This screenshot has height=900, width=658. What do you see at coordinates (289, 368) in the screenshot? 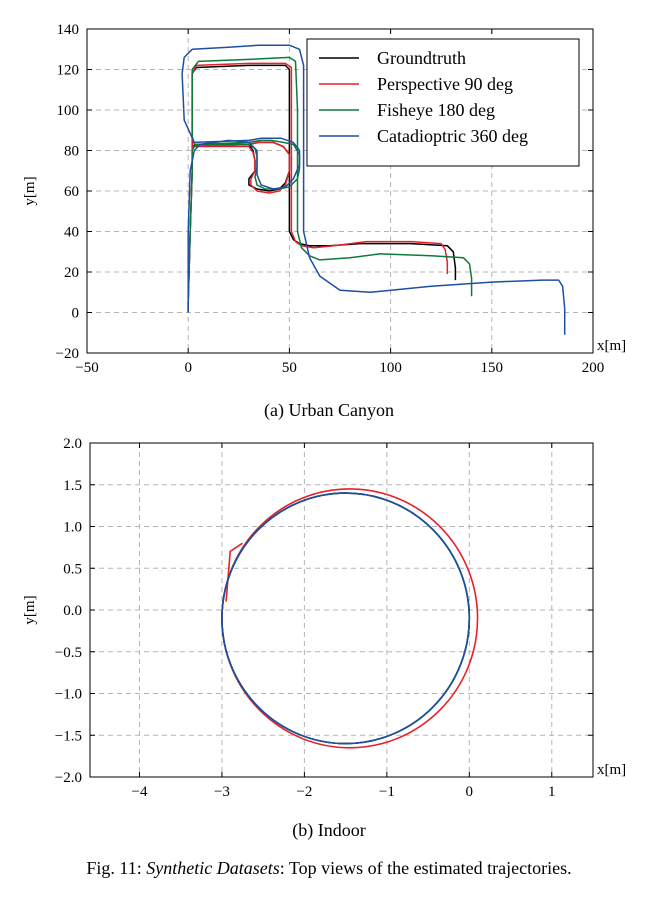
I see `x-tick-label: 50` at bounding box center [289, 368].